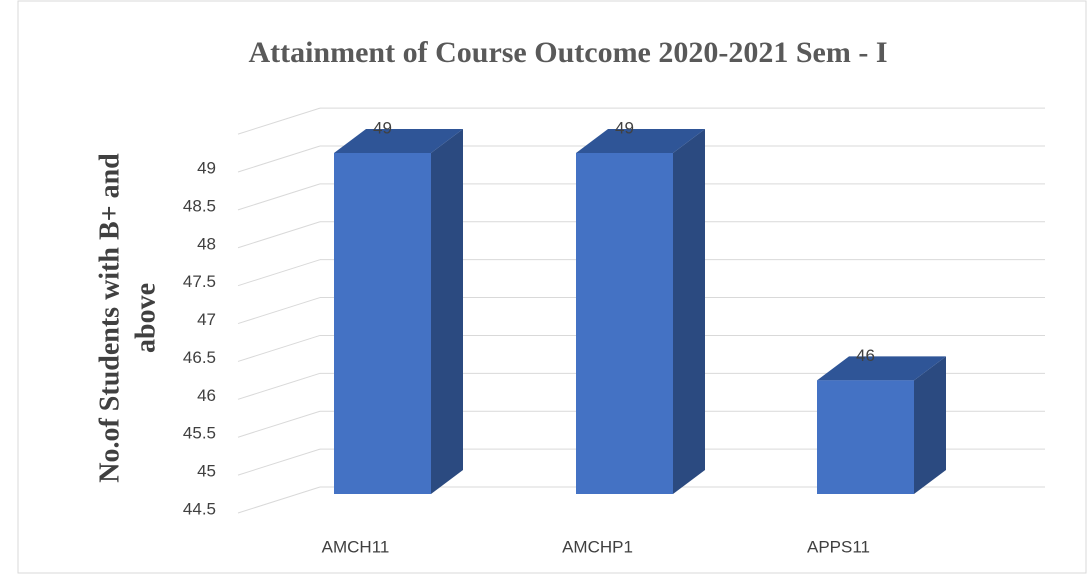 Image resolution: width=1087 pixels, height=574 pixels. Describe the element at coordinates (145, 318) in the screenshot. I see `y-axis-title-line: above` at that location.